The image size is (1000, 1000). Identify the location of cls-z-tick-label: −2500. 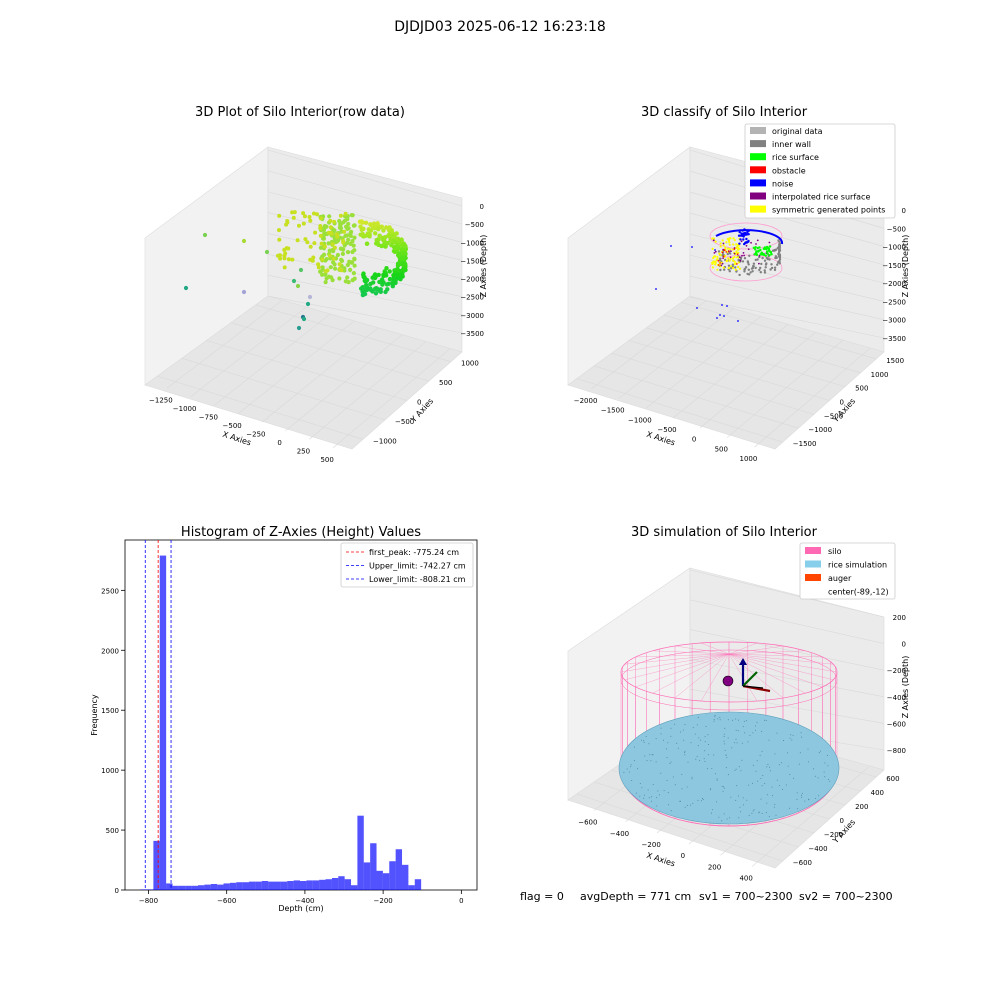
(894, 302).